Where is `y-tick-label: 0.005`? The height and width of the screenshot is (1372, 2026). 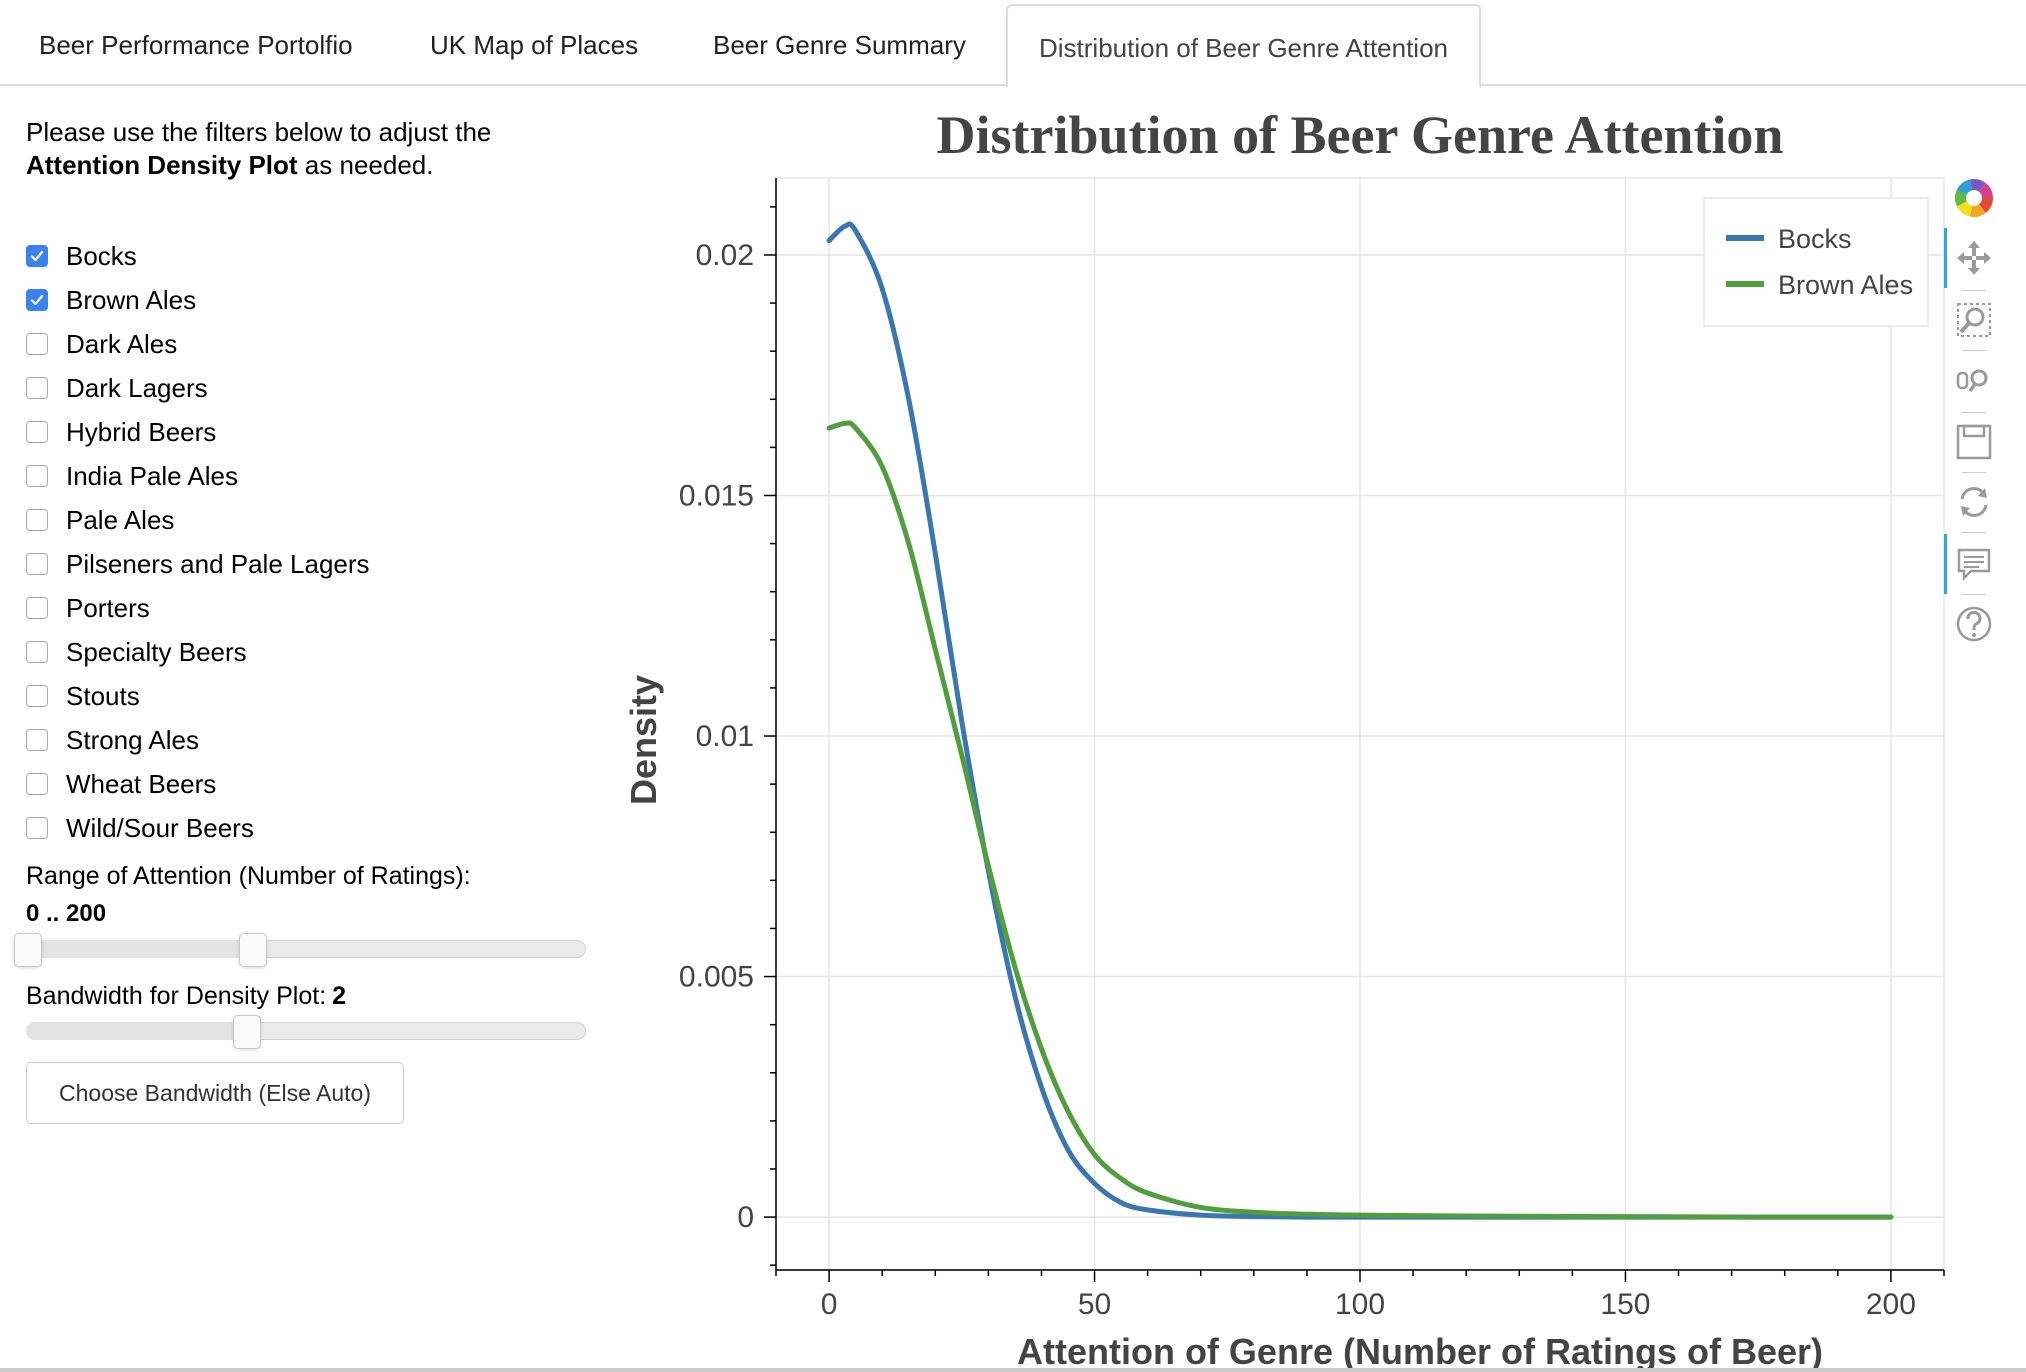
y-tick-label: 0.005 is located at coordinates (716, 977).